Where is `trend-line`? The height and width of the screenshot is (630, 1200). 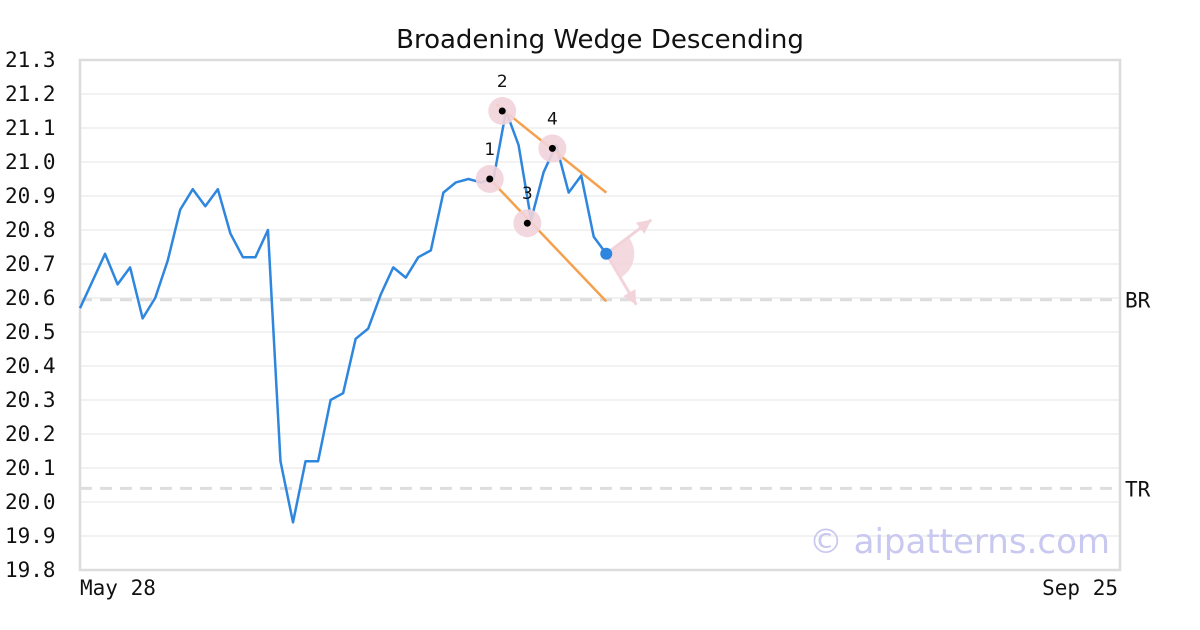 trend-line is located at coordinates (548, 240).